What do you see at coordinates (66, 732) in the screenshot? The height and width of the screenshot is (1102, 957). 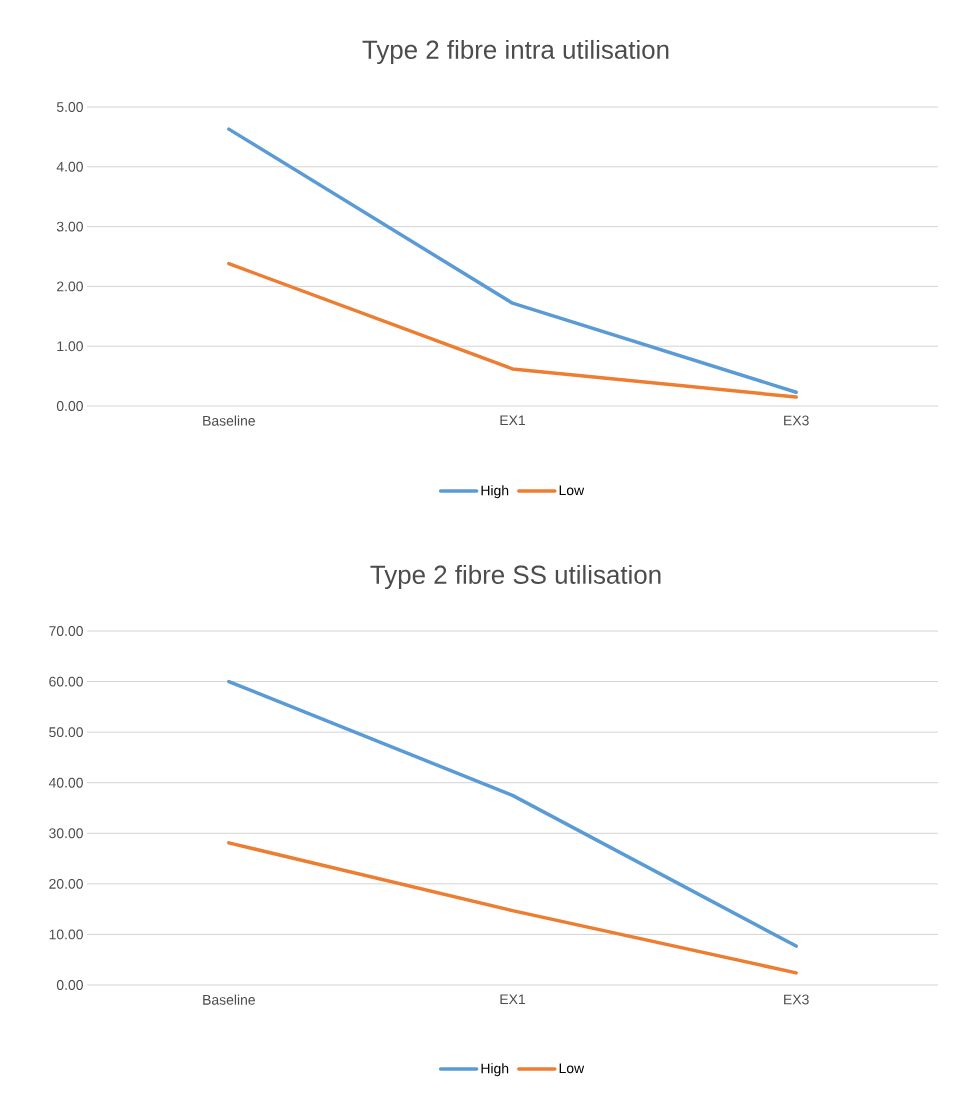 I see `y-tick-label: 50.00` at bounding box center [66, 732].